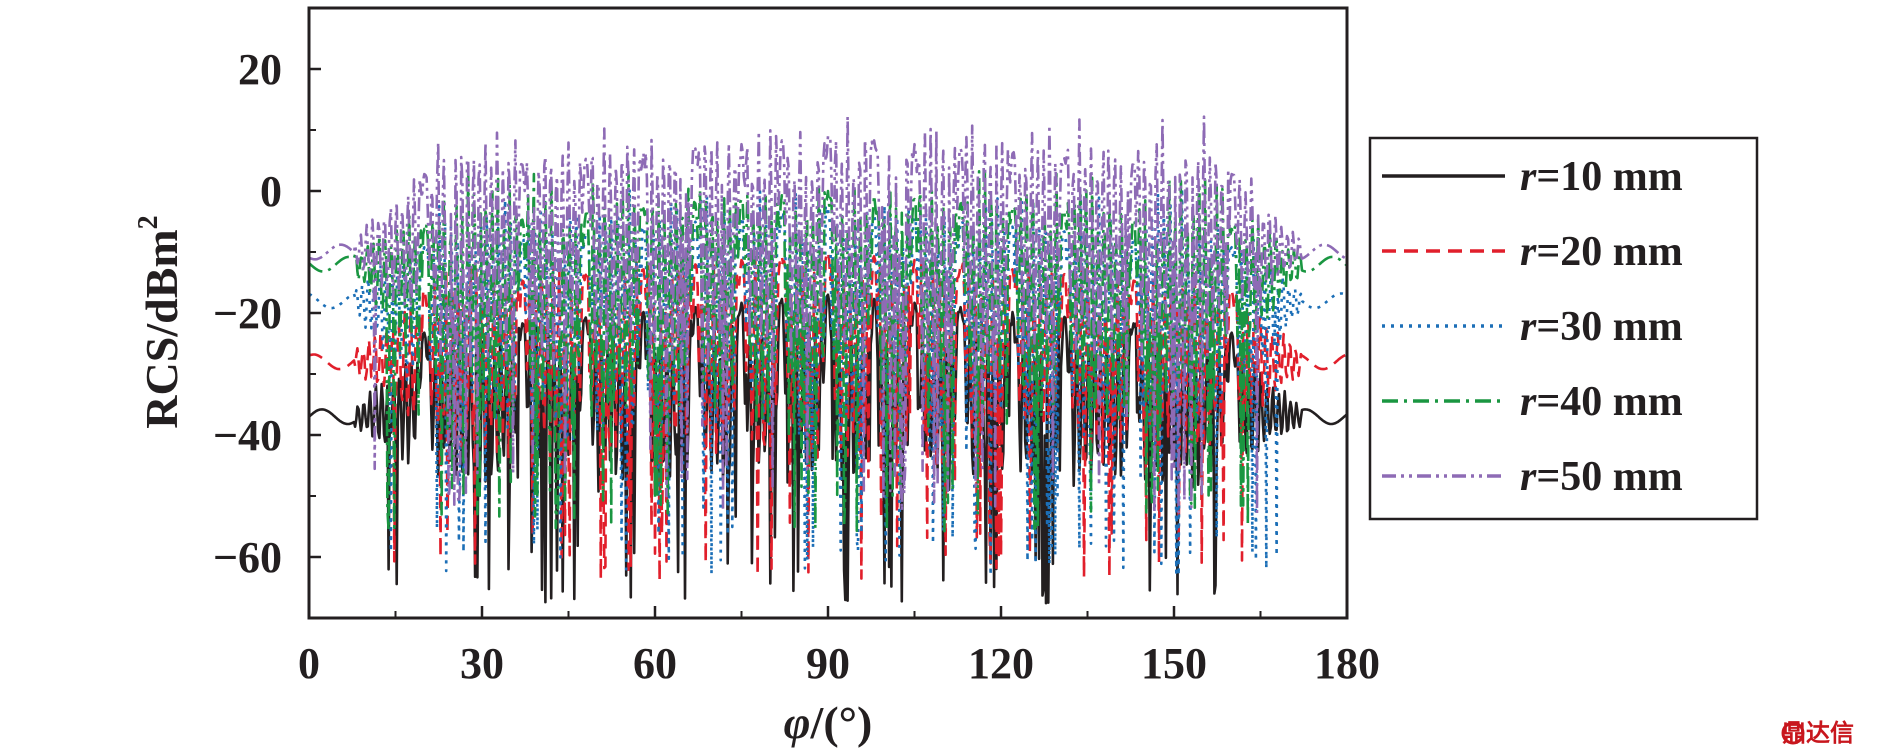 The image size is (1890, 752). I want to click on watermark-logo, so click(1793, 733).